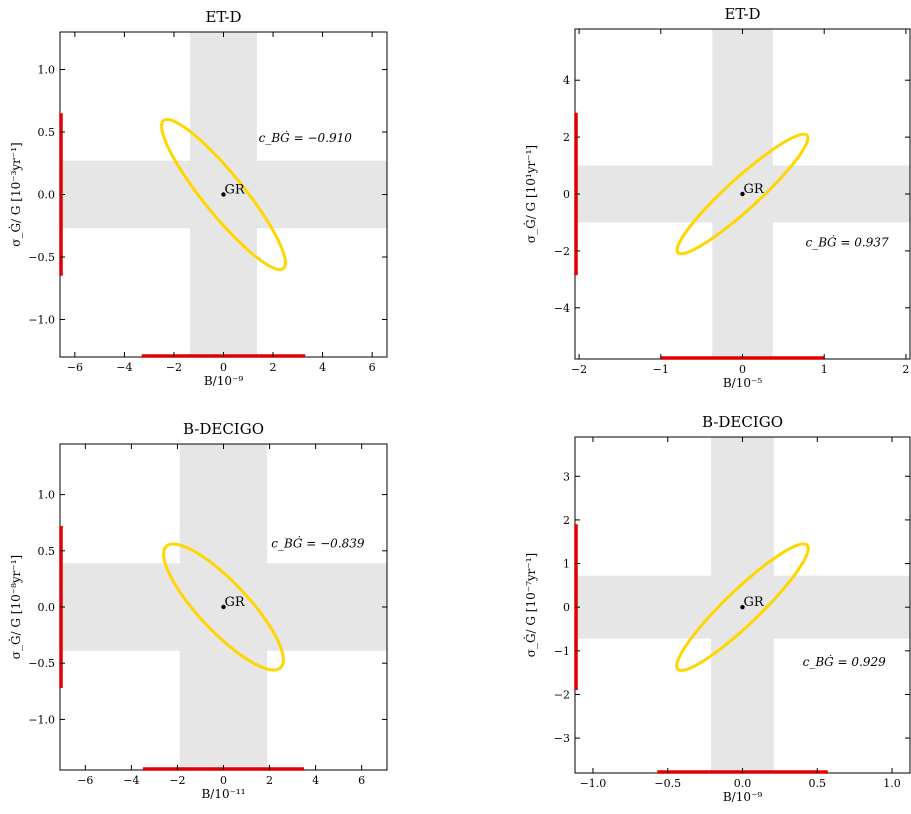  What do you see at coordinates (742, 383) in the screenshot?
I see `x-axis-label: B/10⁻⁵` at bounding box center [742, 383].